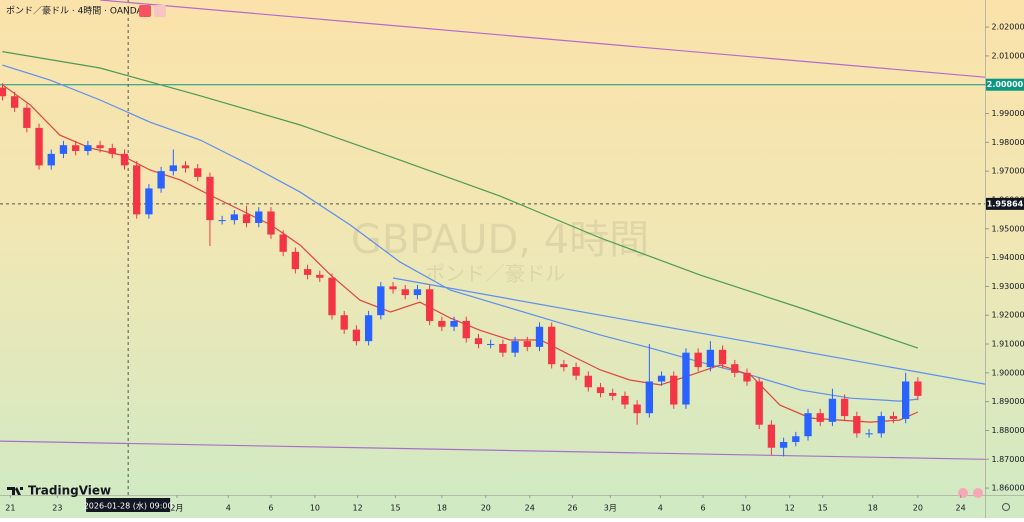 This screenshot has height=522, width=1024. What do you see at coordinates (1007, 55) in the screenshot?
I see `y-tick-label: 2.01000` at bounding box center [1007, 55].